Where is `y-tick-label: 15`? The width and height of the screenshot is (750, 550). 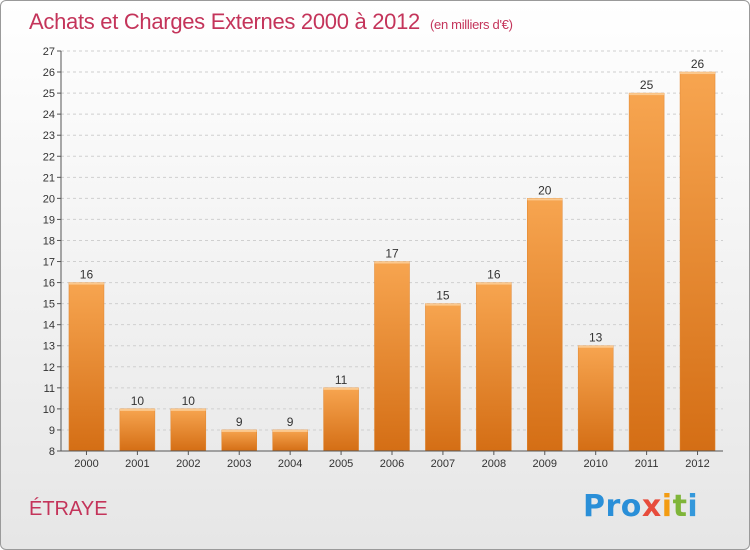 y-tick-label: 15 is located at coordinates (49, 305).